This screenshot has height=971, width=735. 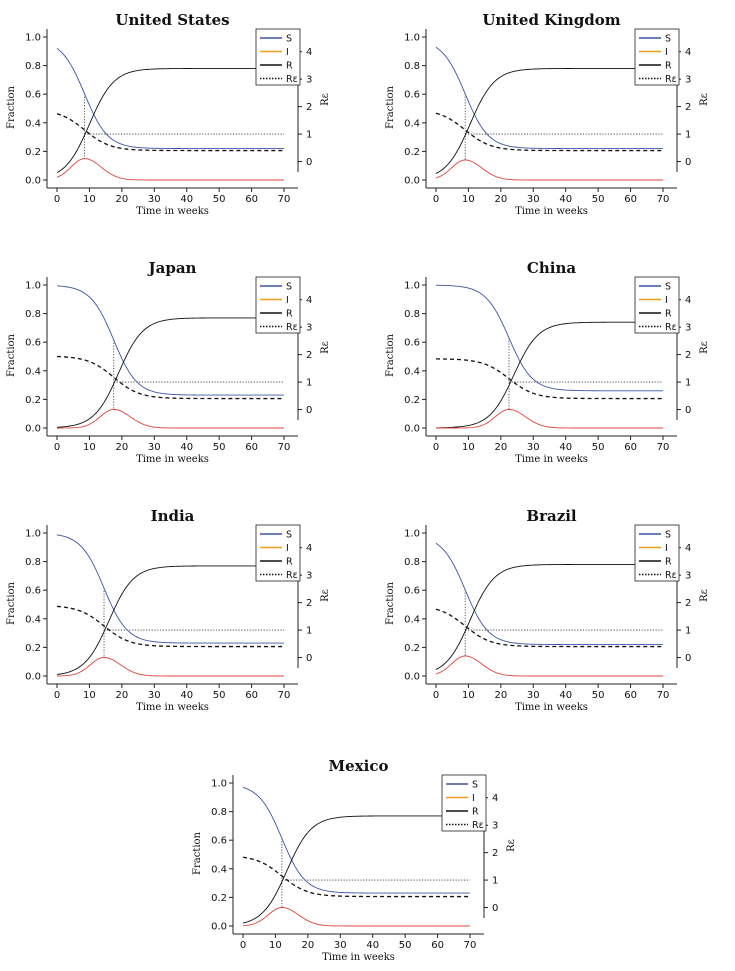 I want to click on y-tick-label: 1.0, so click(x=33, y=286).